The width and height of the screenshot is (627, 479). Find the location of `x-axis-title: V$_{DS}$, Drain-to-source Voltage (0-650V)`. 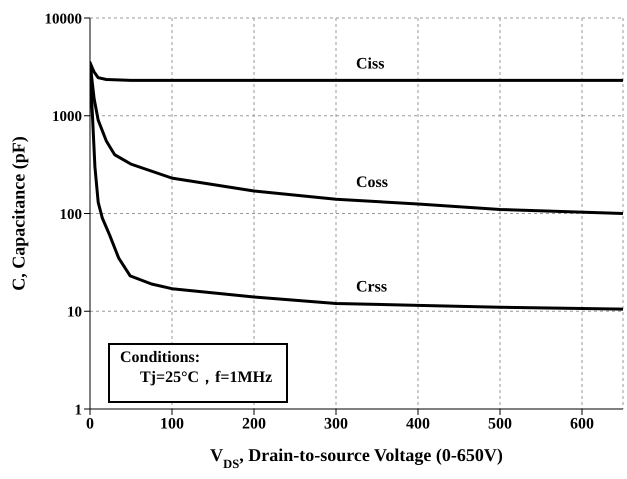

x-axis-title: V$_{DS}$, Drain-to-source Voltage (0-650V) is located at coordinates (356, 458).